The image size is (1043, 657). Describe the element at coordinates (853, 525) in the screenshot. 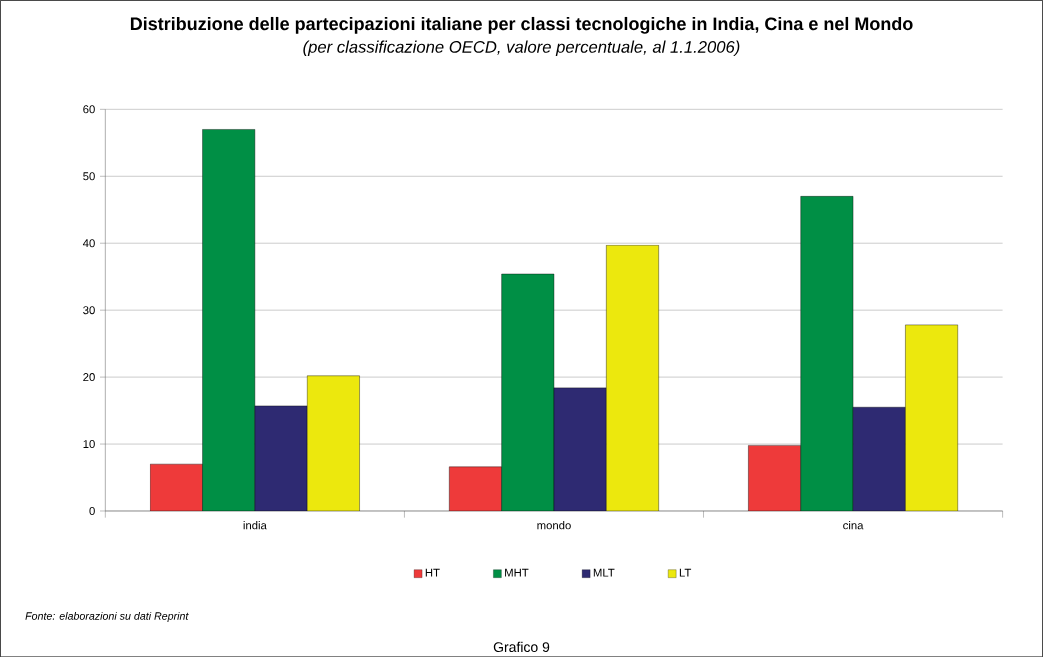

I see `x-tick-label: cina` at that location.